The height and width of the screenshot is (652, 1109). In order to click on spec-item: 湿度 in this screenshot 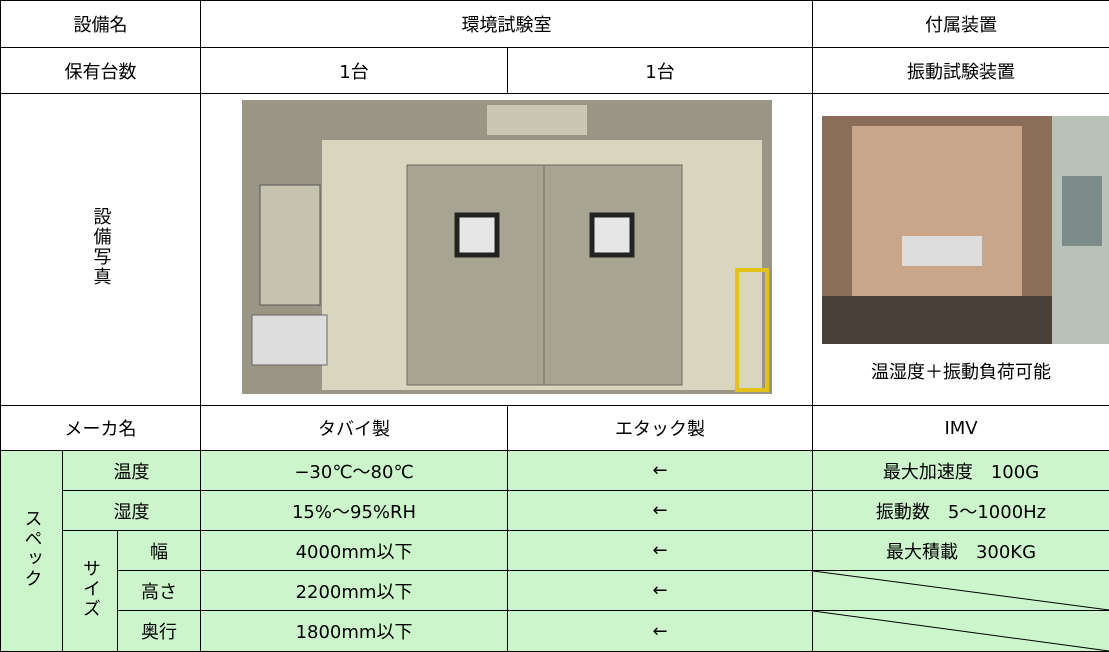, I will do `click(131, 510)`.